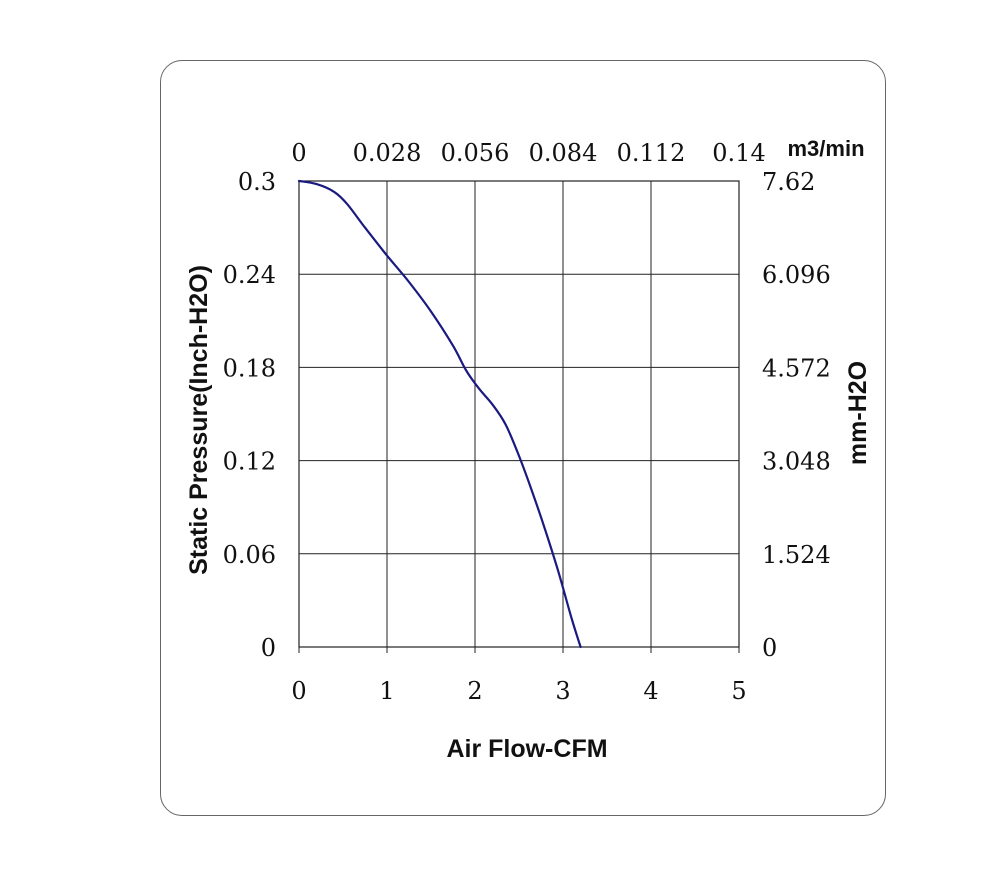  What do you see at coordinates (249, 275) in the screenshot?
I see `y-tick-label: 0.24` at bounding box center [249, 275].